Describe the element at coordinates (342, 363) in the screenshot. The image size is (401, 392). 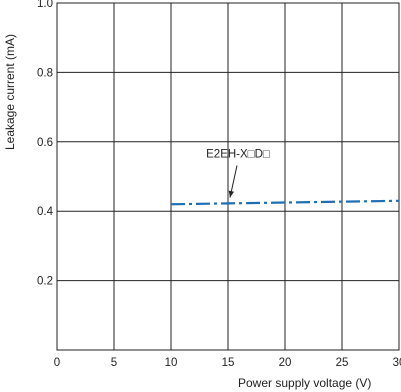
I see `x-tick-label: 25` at that location.